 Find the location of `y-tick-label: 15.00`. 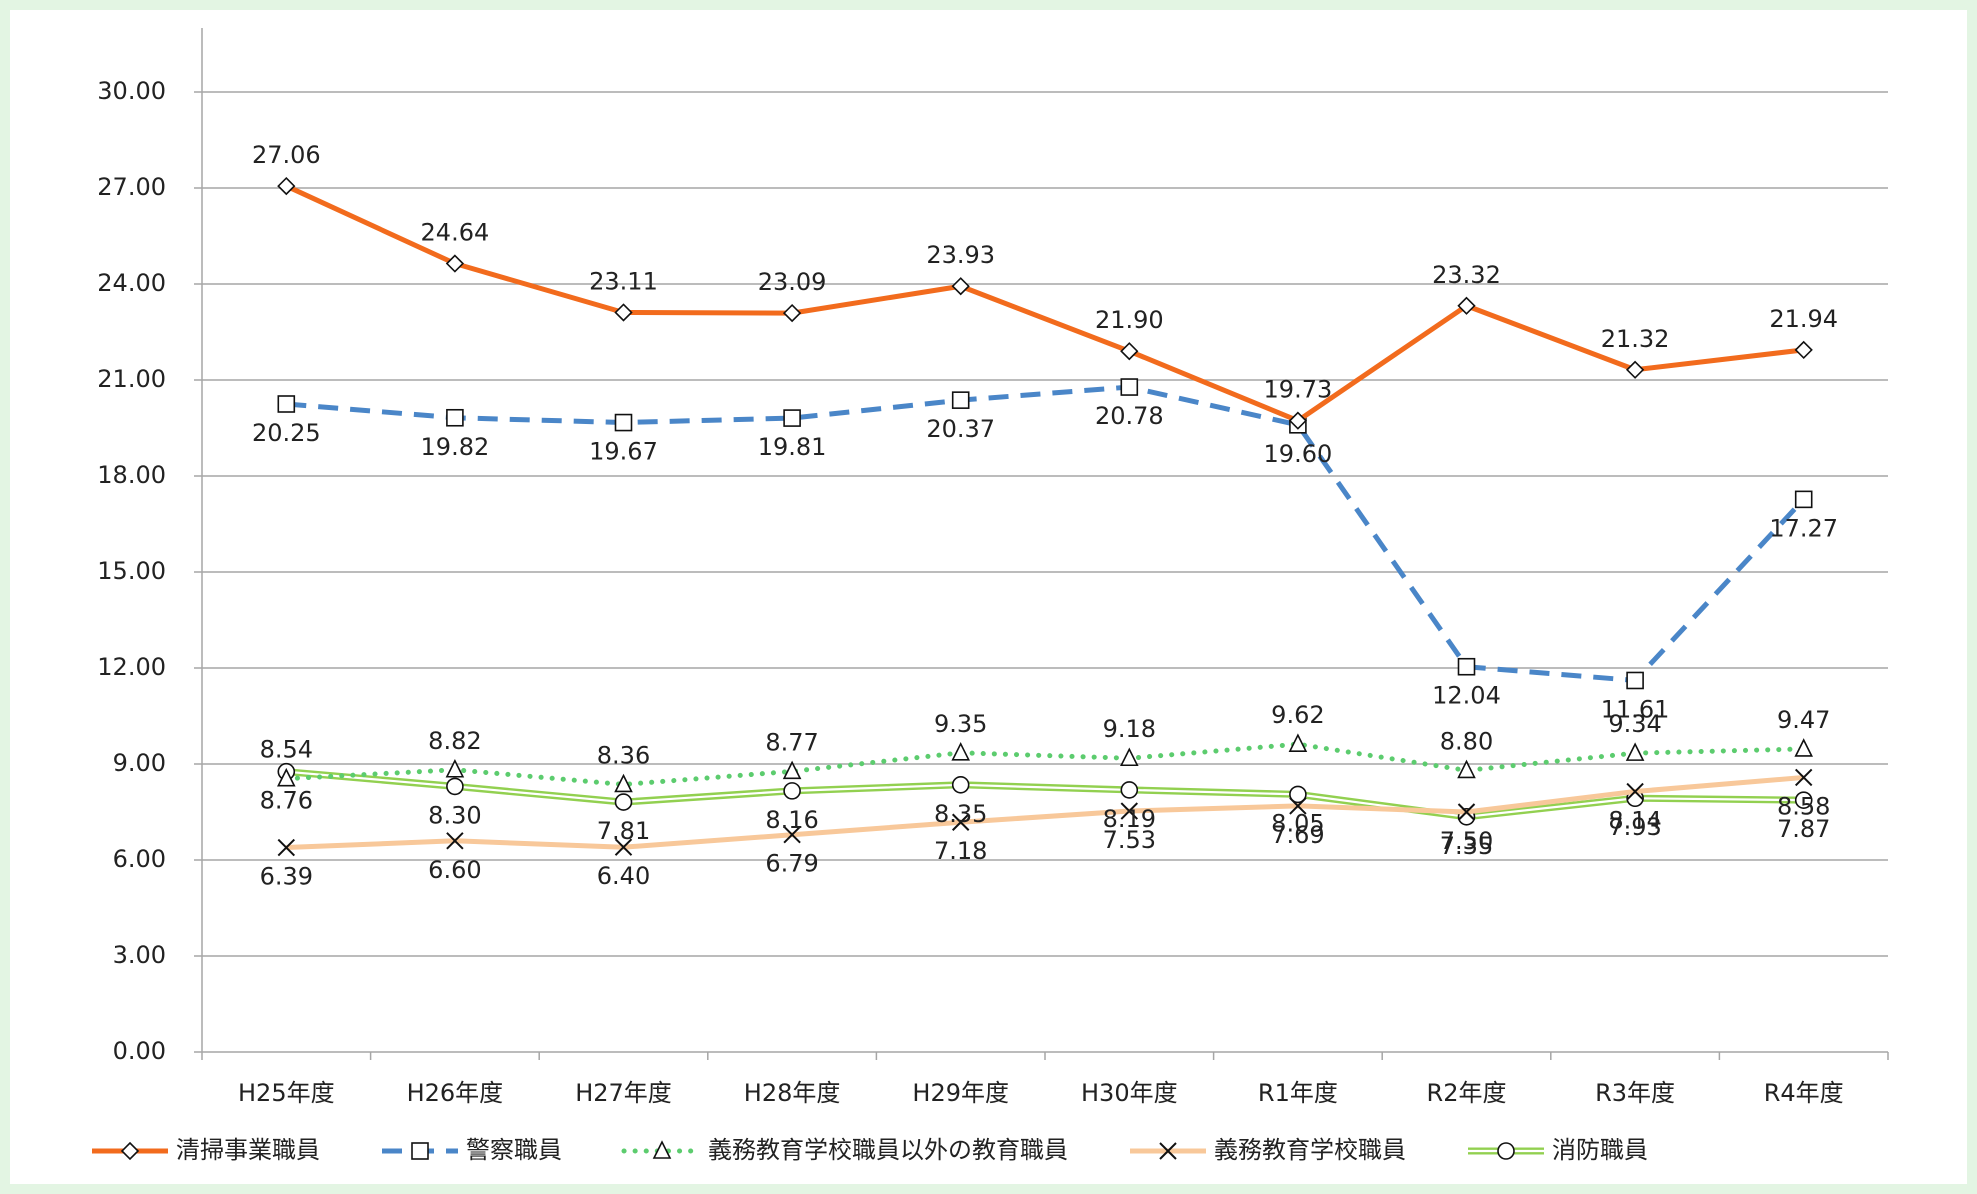

y-tick-label: 15.00 is located at coordinates (131, 571).